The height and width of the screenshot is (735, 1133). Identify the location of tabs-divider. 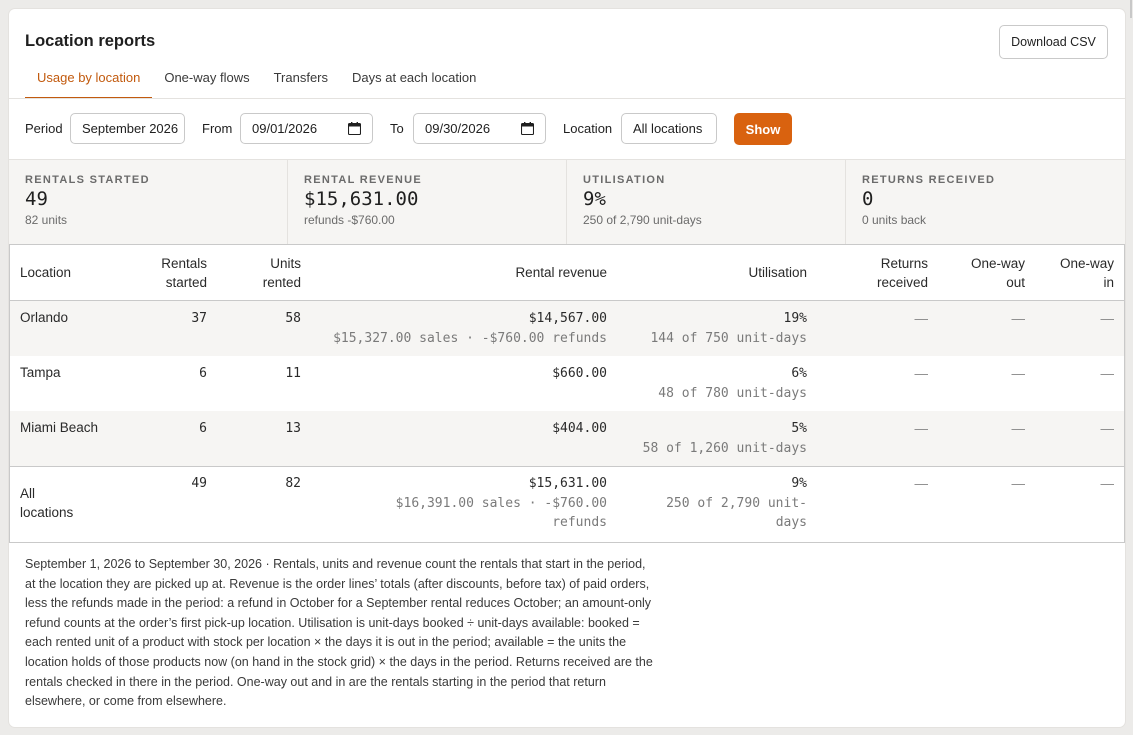
(567, 98).